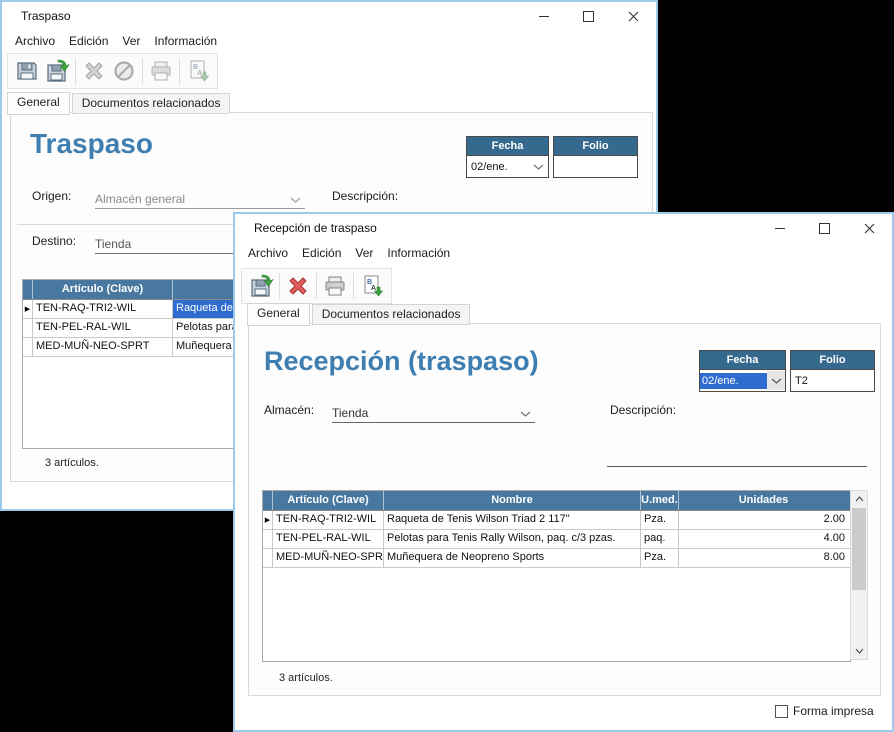 This screenshot has width=894, height=732. Describe the element at coordinates (563, 228) in the screenshot. I see `recepcion-titlebar: Recepción de traspaso` at that location.